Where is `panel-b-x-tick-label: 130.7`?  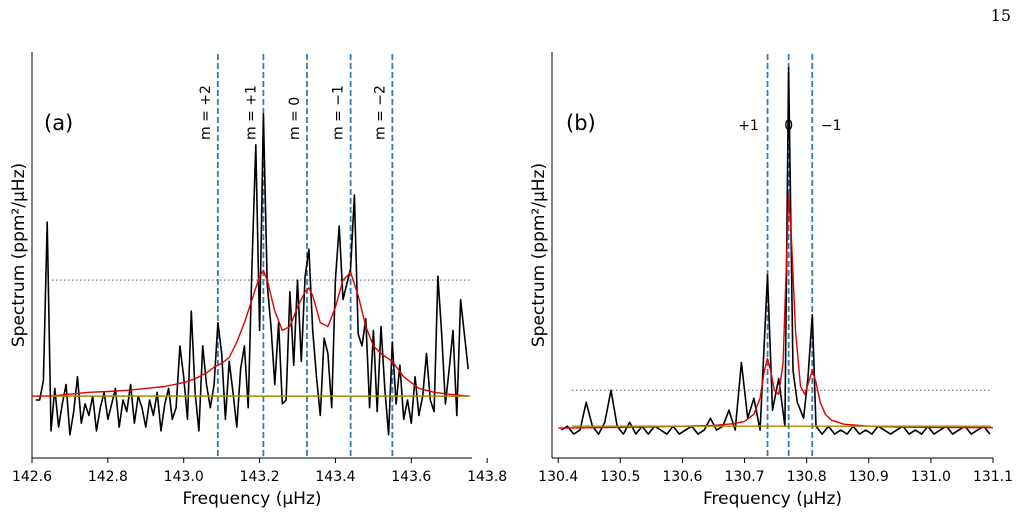 panel-b-x-tick-label: 130.7 is located at coordinates (745, 477).